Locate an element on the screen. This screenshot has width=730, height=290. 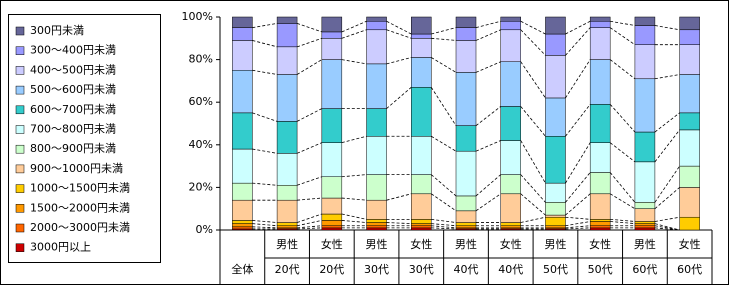
y-tick-label: 20% is located at coordinates (201, 186).